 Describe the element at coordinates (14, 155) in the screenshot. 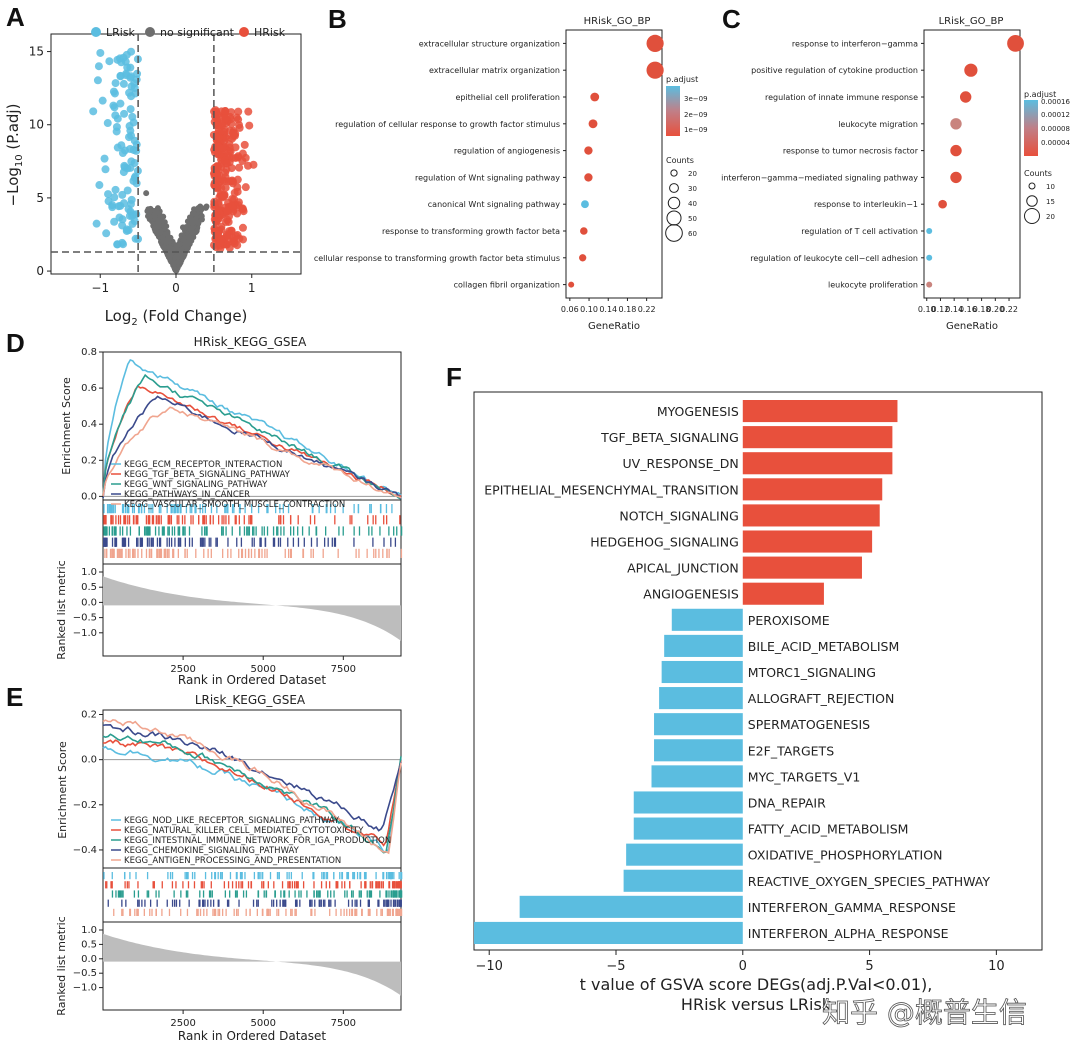

I see `a-ylabel: −Log10 (P.adj)` at that location.